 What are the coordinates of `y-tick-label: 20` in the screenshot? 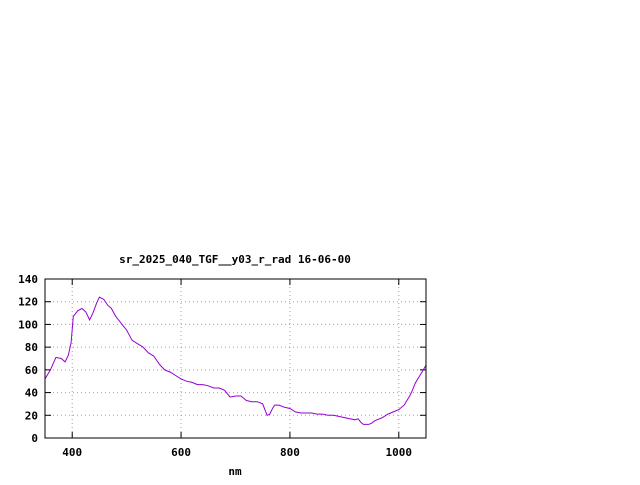 It's located at (31, 415).